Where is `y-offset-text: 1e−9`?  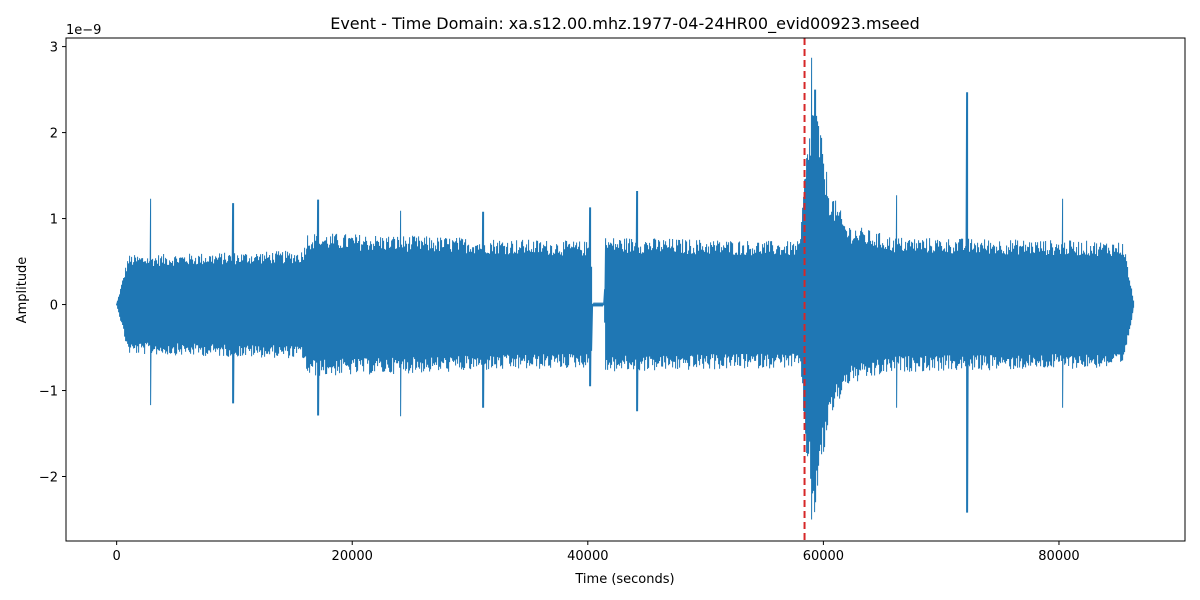 y-offset-text: 1e−9 is located at coordinates (83, 30).